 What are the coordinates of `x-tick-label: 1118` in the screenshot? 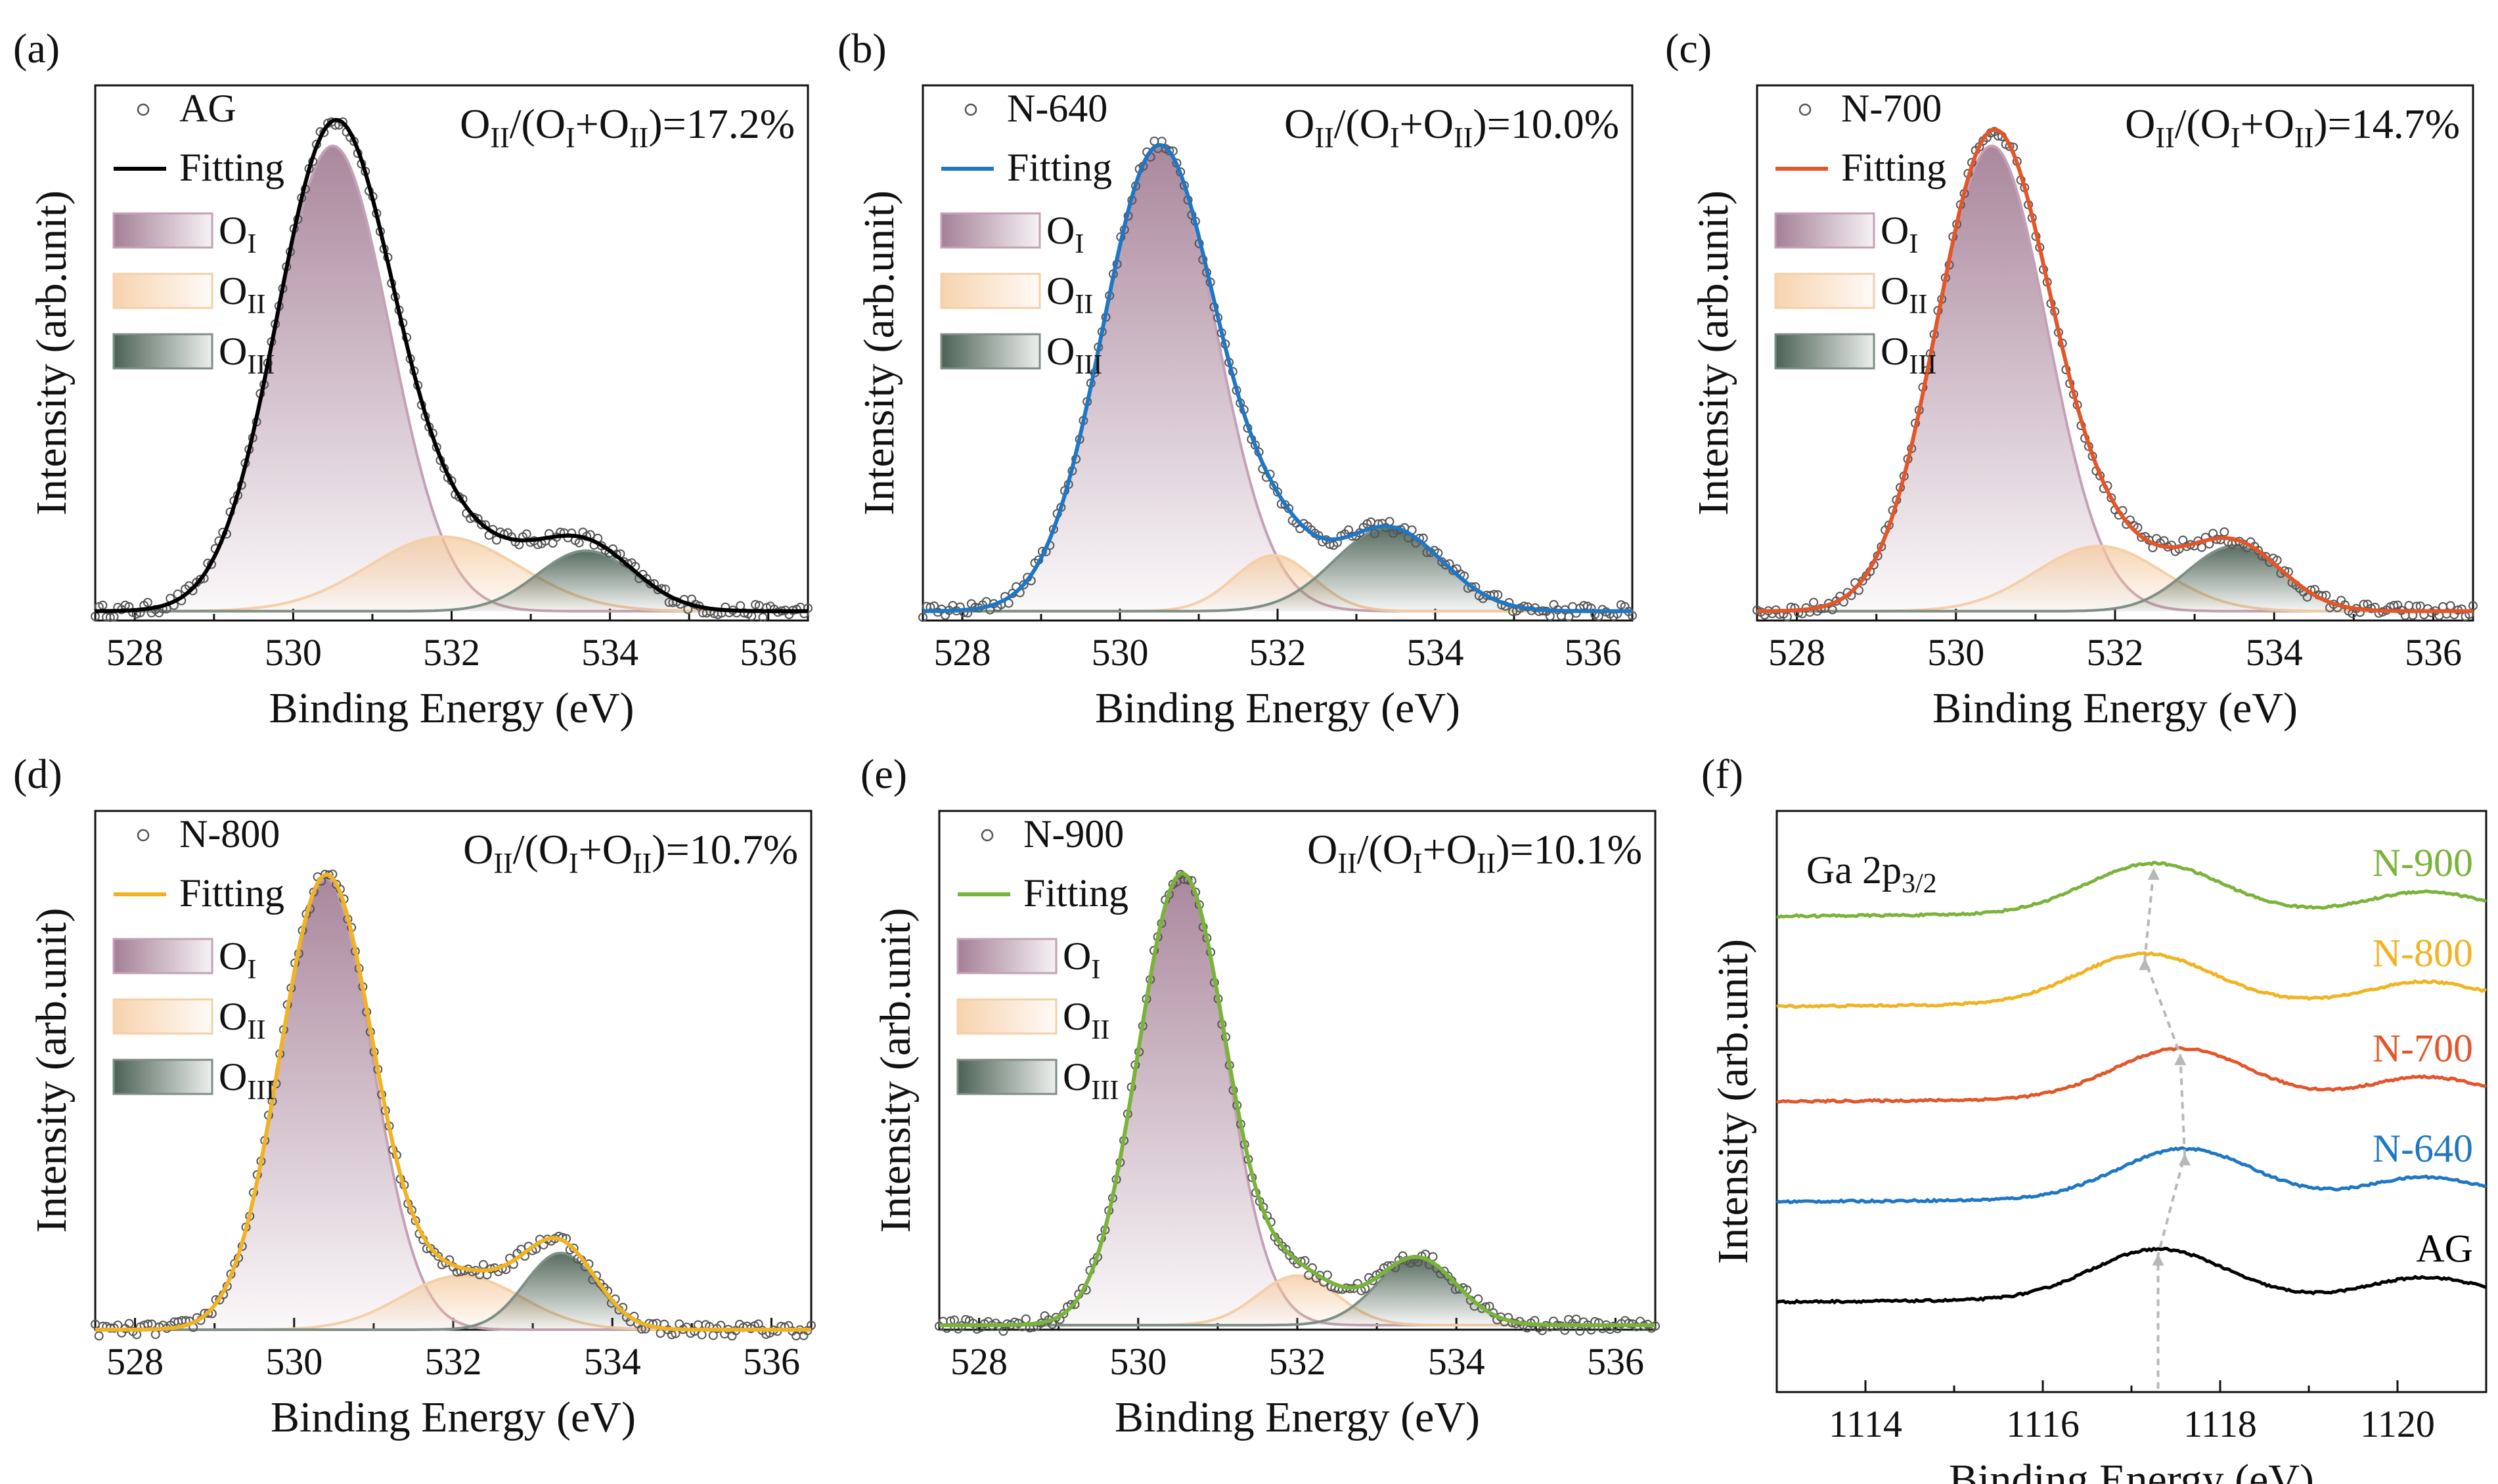 It's located at (2220, 1424).